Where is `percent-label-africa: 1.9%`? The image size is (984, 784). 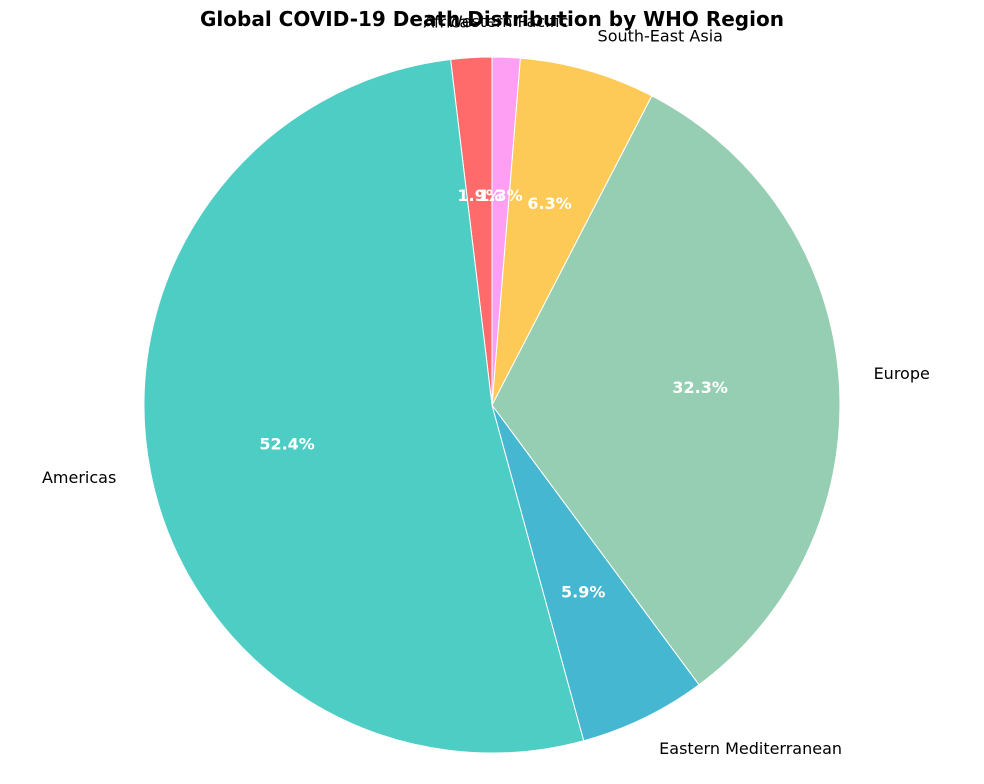 percent-label-africa: 1.9% is located at coordinates (479, 195).